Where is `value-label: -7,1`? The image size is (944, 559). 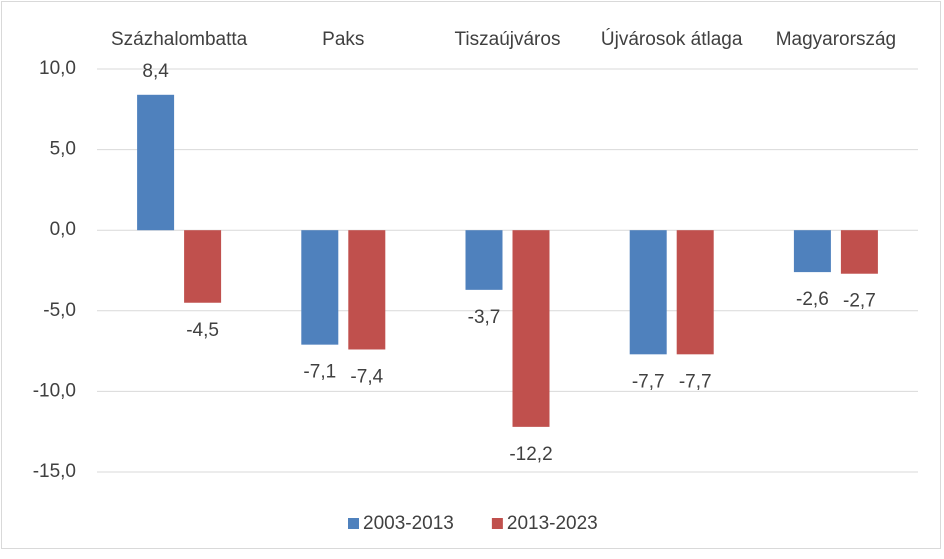 value-label: -7,1 is located at coordinates (319, 372).